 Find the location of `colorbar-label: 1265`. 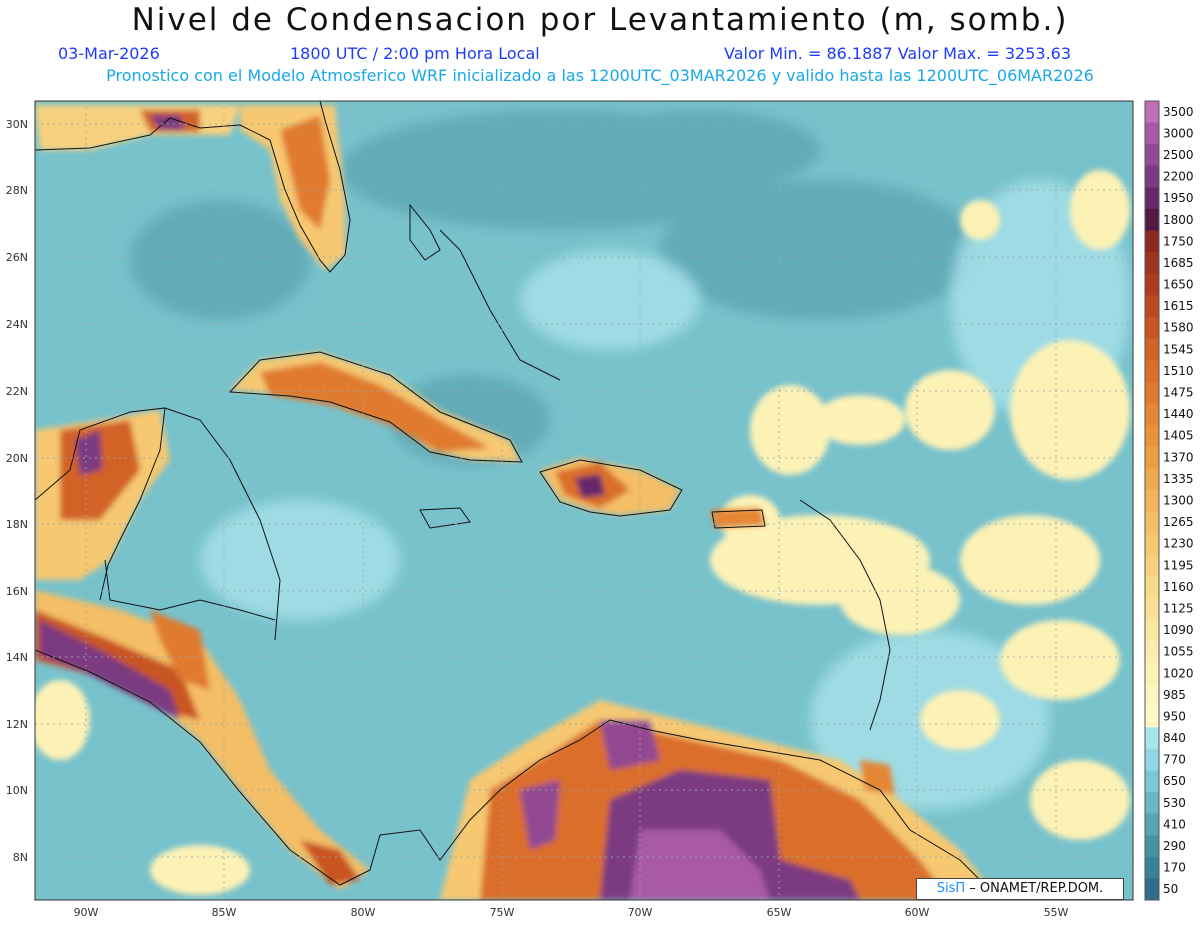

colorbar-label: 1265 is located at coordinates (1178, 522).